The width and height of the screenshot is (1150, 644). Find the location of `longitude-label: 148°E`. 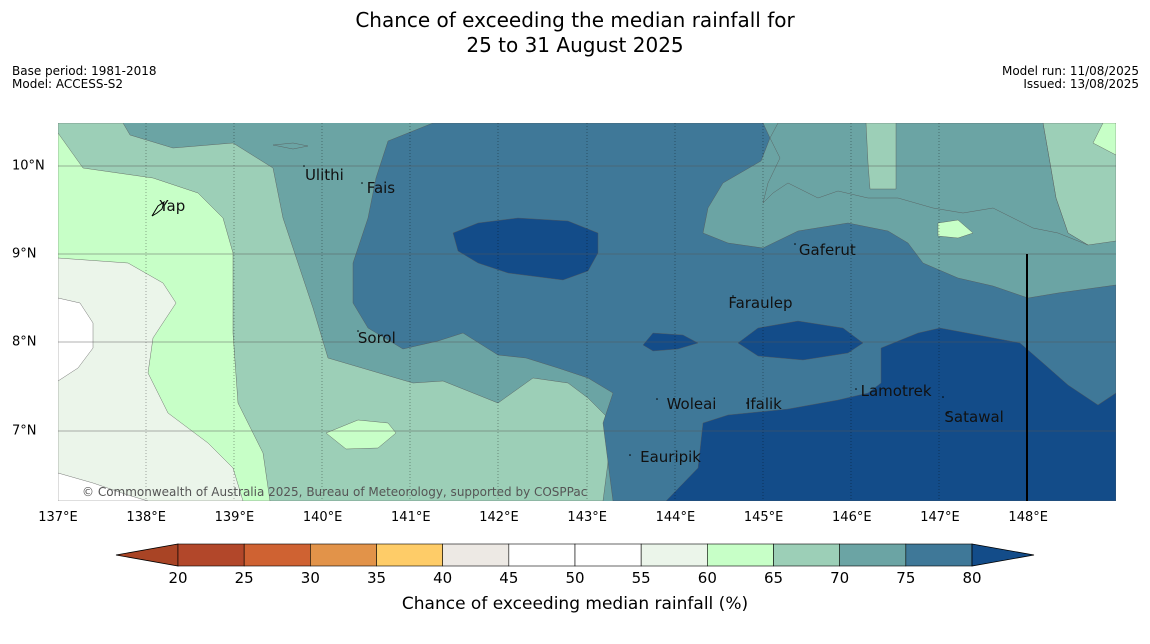

longitude-label: 148°E is located at coordinates (1028, 517).